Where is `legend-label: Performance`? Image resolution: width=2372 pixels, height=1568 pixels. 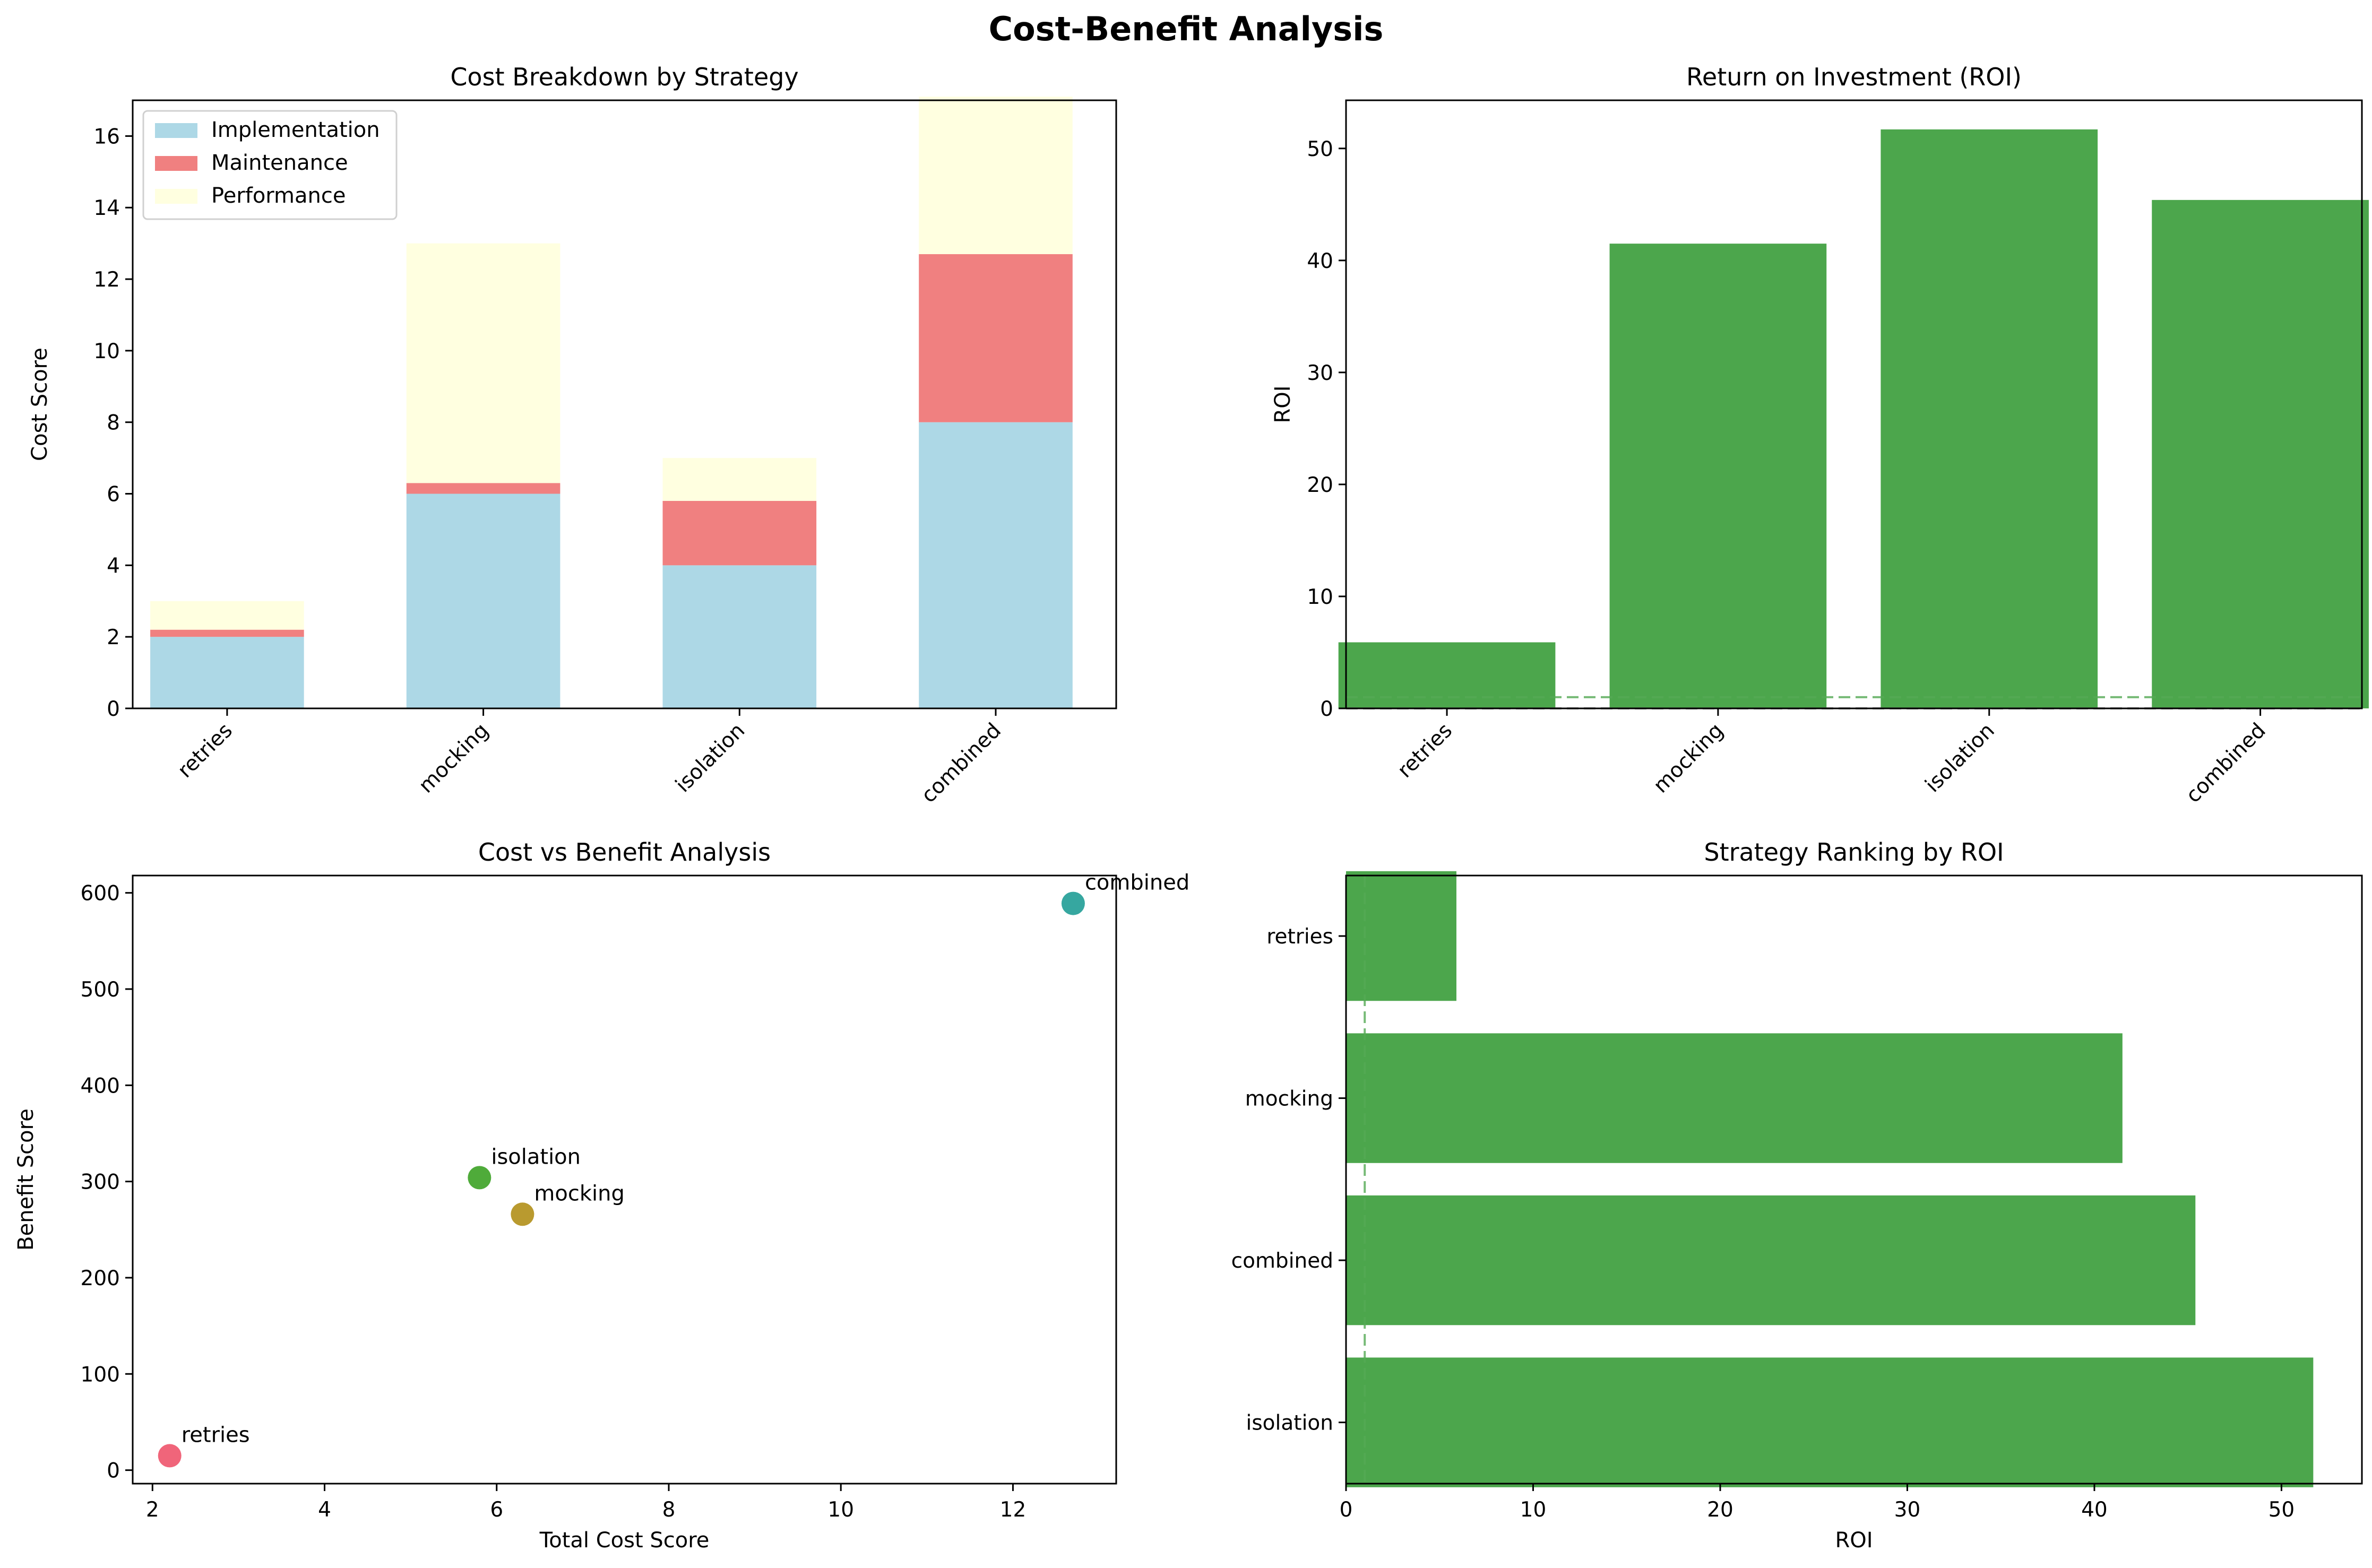 legend-label: Performance is located at coordinates (278, 196).